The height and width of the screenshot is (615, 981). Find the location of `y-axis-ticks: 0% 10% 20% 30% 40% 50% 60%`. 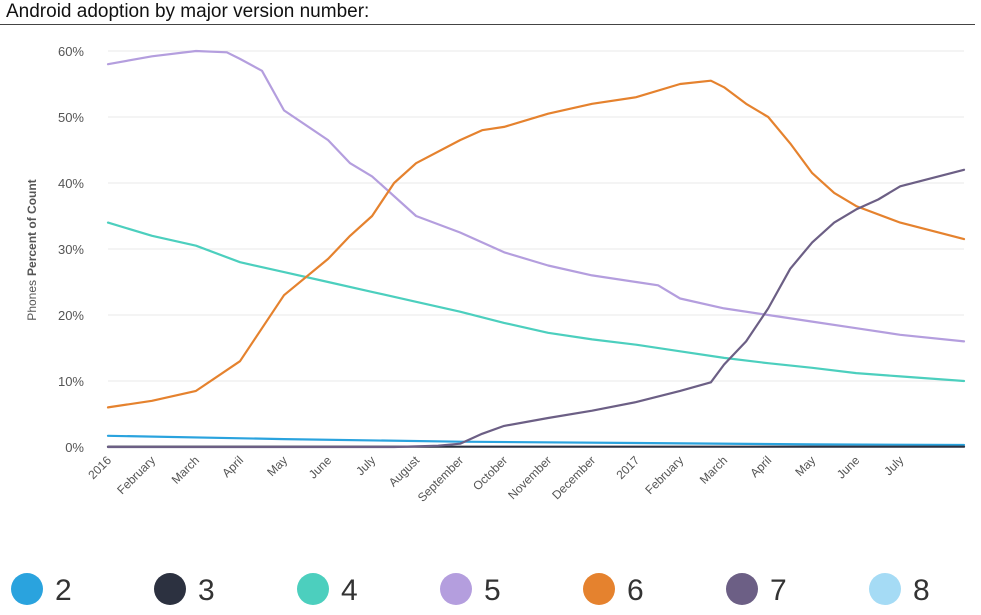

y-axis-ticks: 0% 10% 20% 30% 40% 50% 60% is located at coordinates (71, 249).